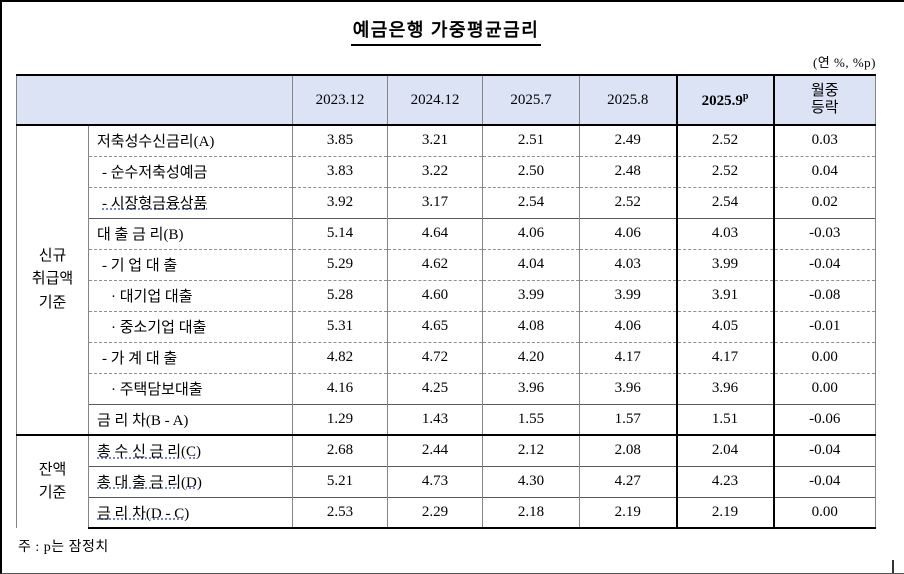  What do you see at coordinates (340, 481) in the screenshot?
I see `value-cell: 5.21` at bounding box center [340, 481].